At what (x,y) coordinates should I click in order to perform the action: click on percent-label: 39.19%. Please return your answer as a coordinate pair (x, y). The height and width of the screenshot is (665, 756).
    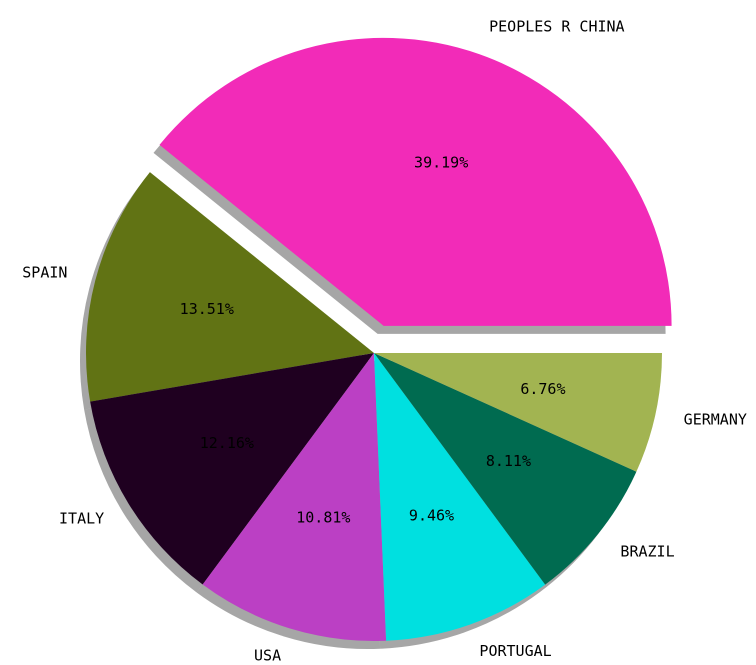
    Looking at the image, I should click on (441, 162).